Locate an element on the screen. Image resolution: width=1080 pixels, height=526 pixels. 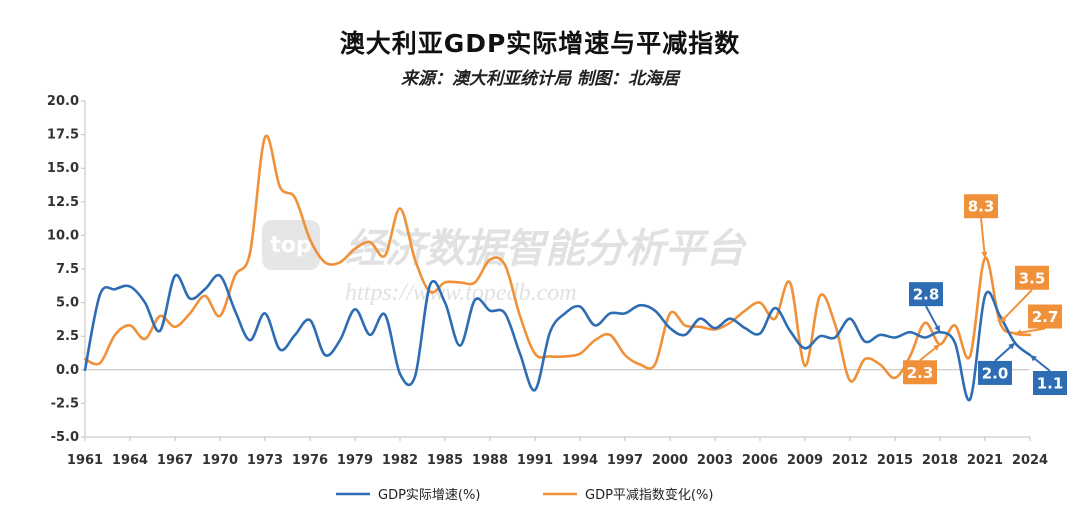
x-tick-label: 2000 is located at coordinates (670, 460).